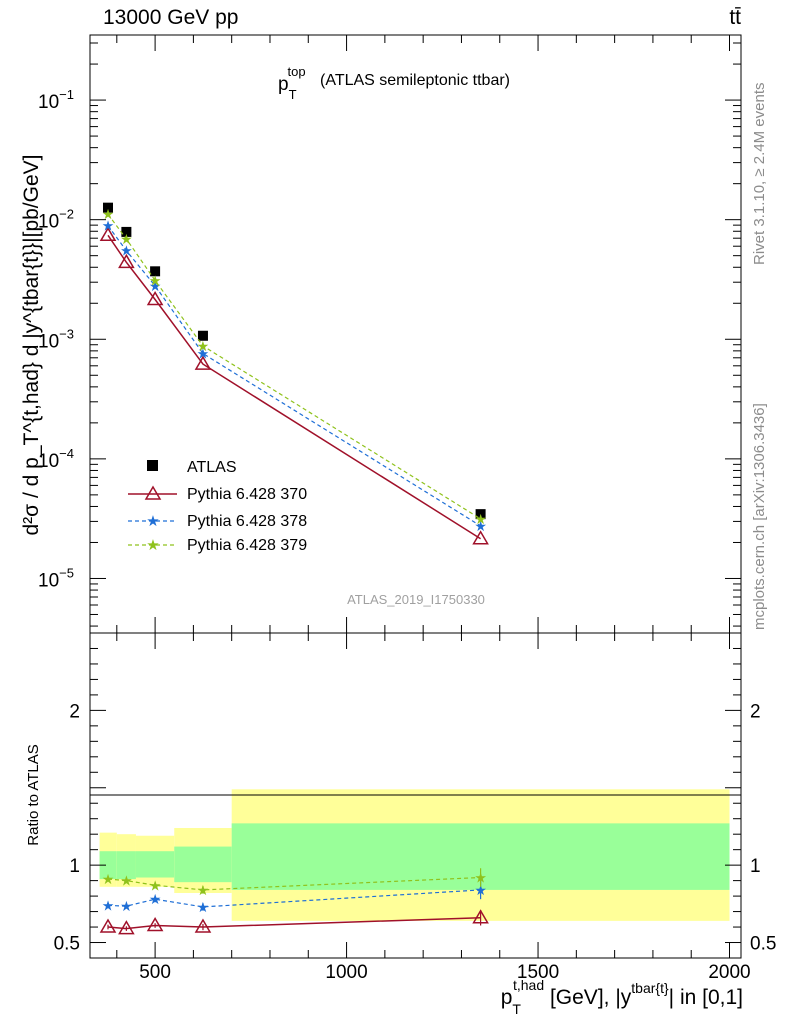 The height and width of the screenshot is (1024, 786). What do you see at coordinates (66, 572) in the screenshot?
I see `ytick-exponent: −5` at bounding box center [66, 572].